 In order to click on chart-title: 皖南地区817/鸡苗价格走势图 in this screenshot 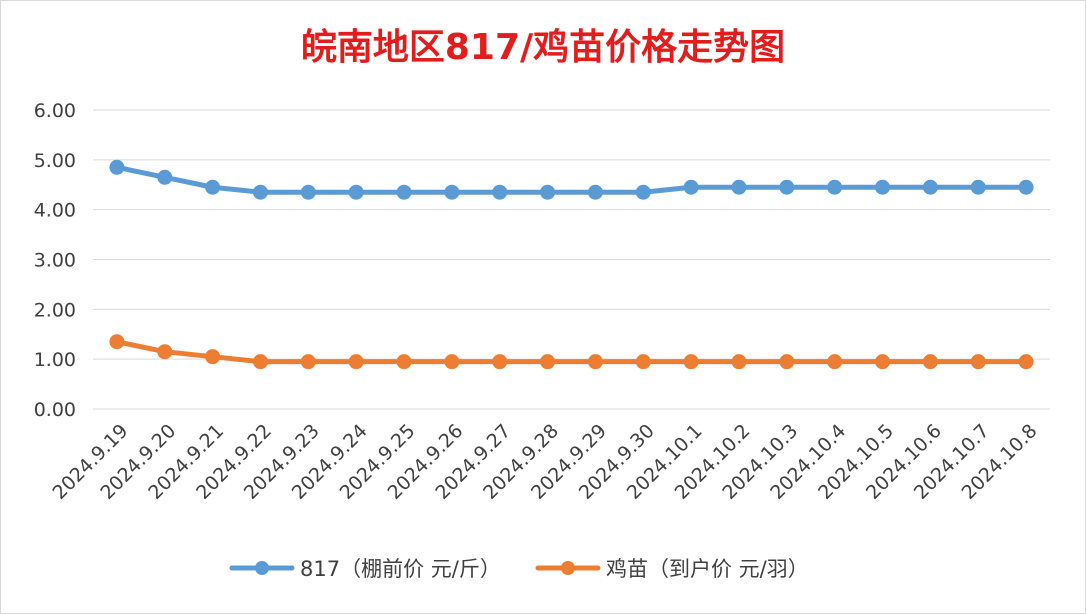, I will do `click(543, 47)`.